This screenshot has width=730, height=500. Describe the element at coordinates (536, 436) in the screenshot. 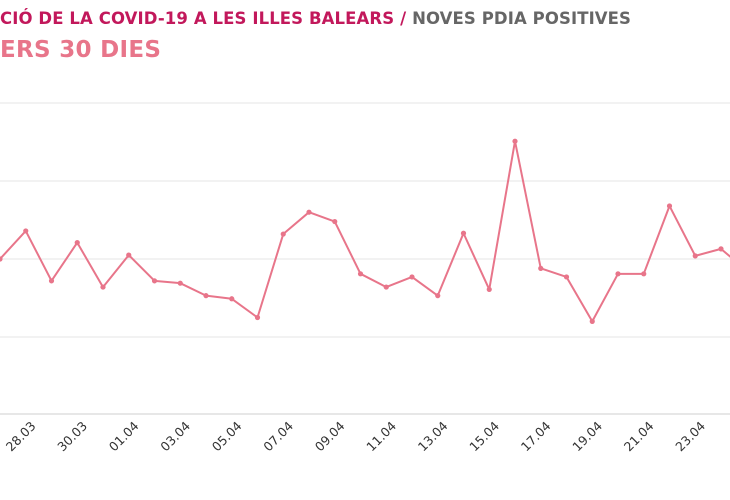

I see `x-tick-label: 17.04` at that location.